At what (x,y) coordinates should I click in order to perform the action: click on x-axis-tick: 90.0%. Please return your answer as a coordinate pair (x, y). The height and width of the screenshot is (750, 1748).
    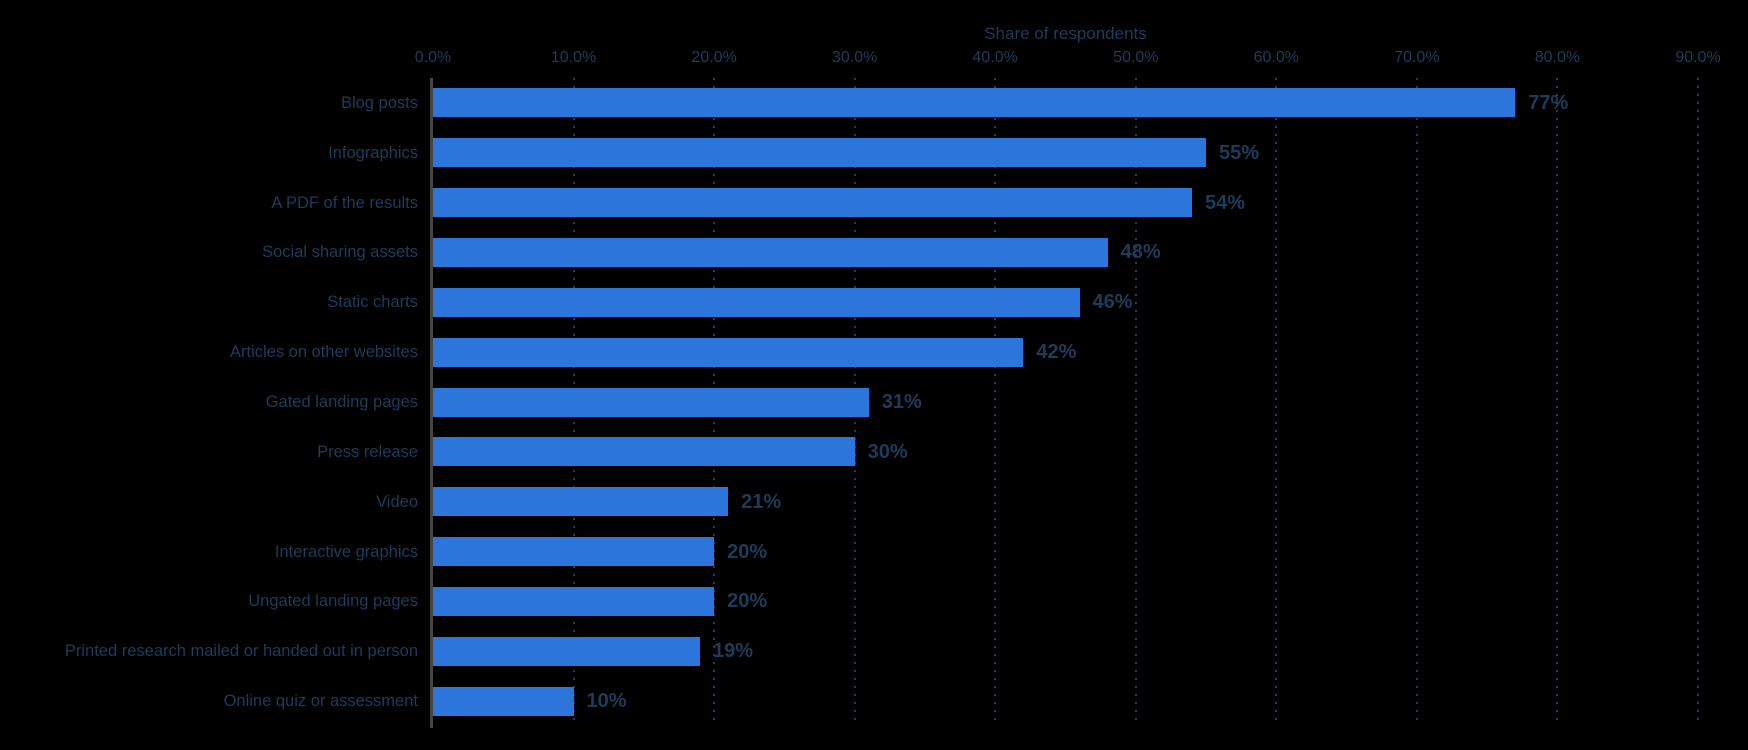
    Looking at the image, I should click on (1698, 57).